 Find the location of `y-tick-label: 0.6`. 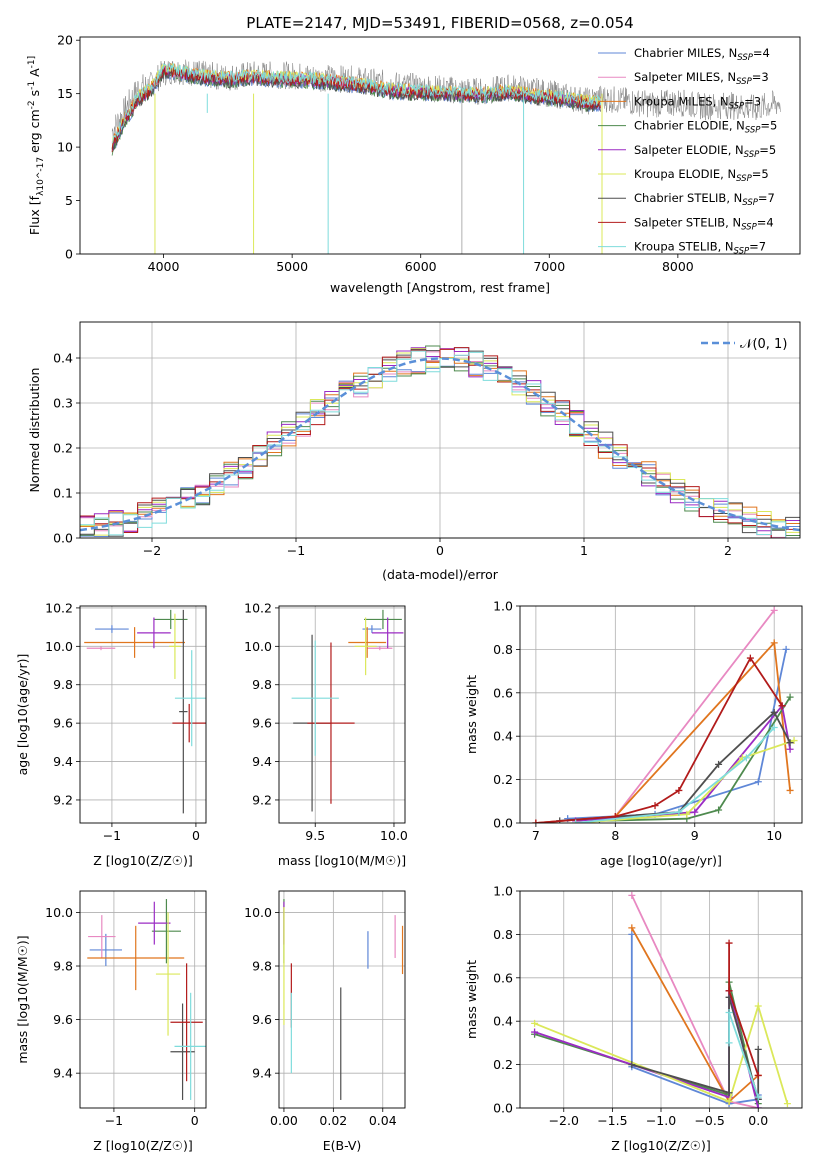

y-tick-label: 0.6 is located at coordinates (503, 977).